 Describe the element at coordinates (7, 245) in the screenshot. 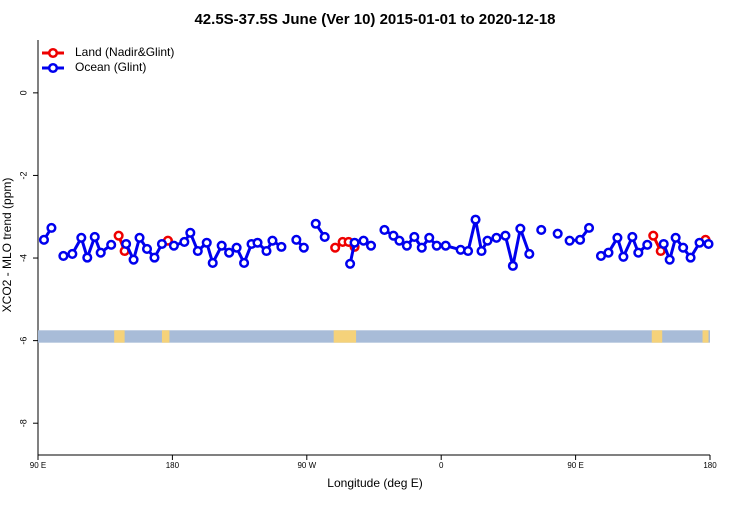

I see `y-axis-label: XCO2 - MLO trend (ppm)` at that location.